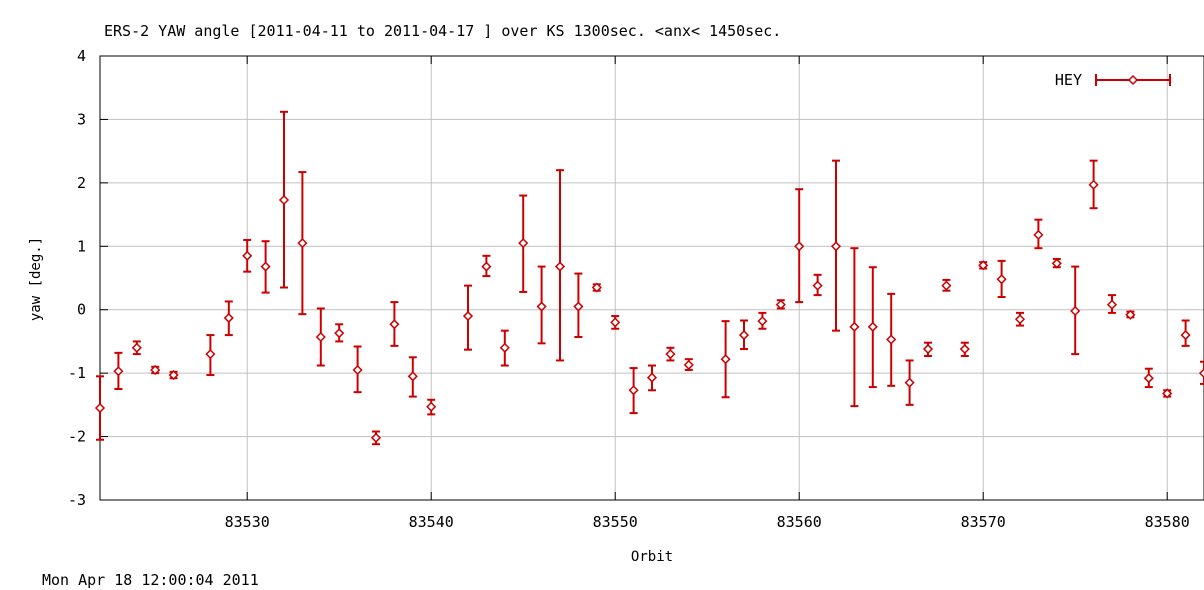 Image resolution: width=1204 pixels, height=590 pixels. I want to click on x-axis-label: Orbit, so click(652, 557).